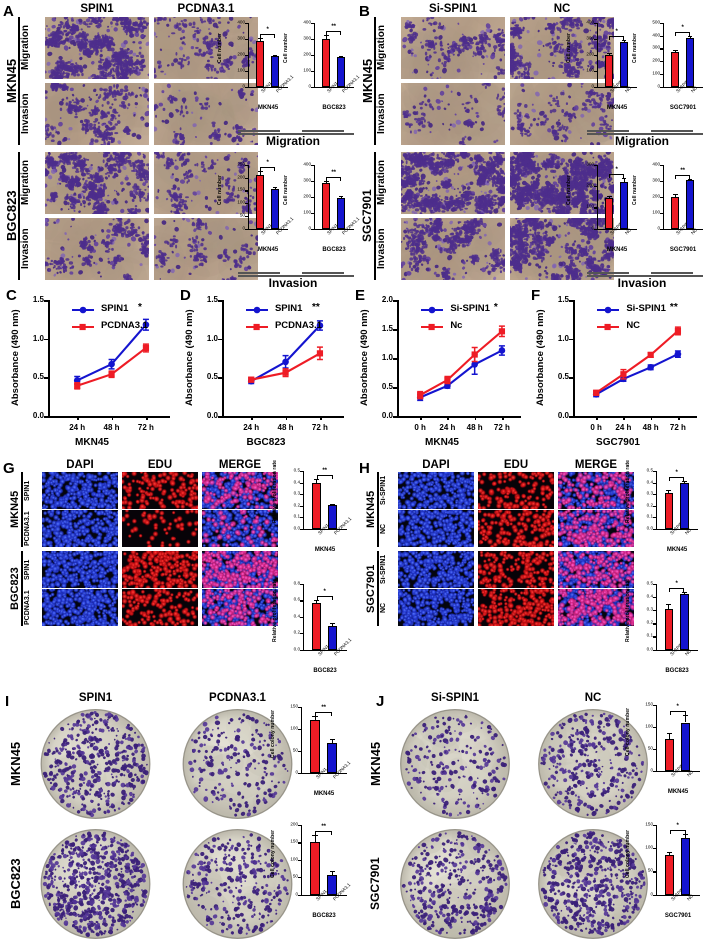 The width and height of the screenshot is (709, 940). What do you see at coordinates (436, 465) in the screenshot?
I see `panel-h-col-header-dapi: DAPI` at bounding box center [436, 465].